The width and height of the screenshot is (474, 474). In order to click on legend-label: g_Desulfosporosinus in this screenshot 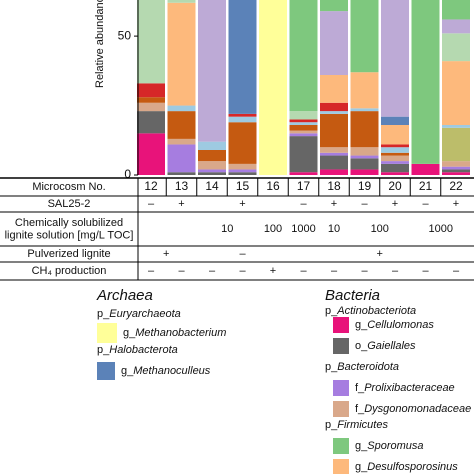, I will do `click(406, 467)`.